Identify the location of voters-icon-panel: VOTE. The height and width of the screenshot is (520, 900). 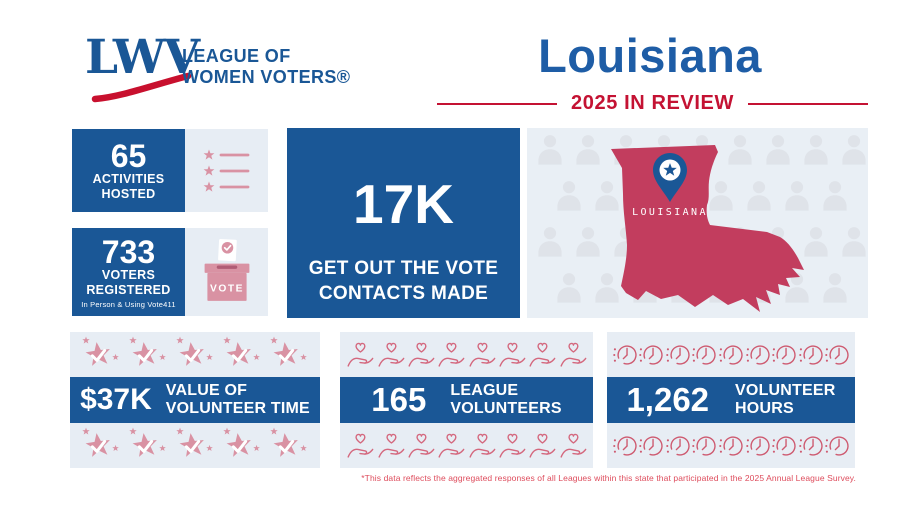
(226, 272).